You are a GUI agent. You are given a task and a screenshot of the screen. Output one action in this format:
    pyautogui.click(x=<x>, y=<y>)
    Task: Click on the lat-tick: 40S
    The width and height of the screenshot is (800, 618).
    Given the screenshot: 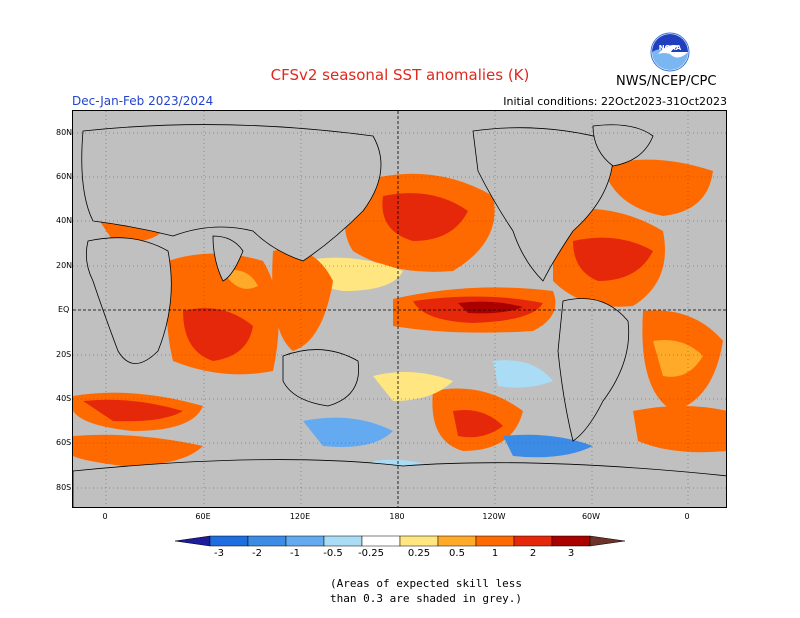 What is the action you would take?
    pyautogui.click(x=64, y=398)
    